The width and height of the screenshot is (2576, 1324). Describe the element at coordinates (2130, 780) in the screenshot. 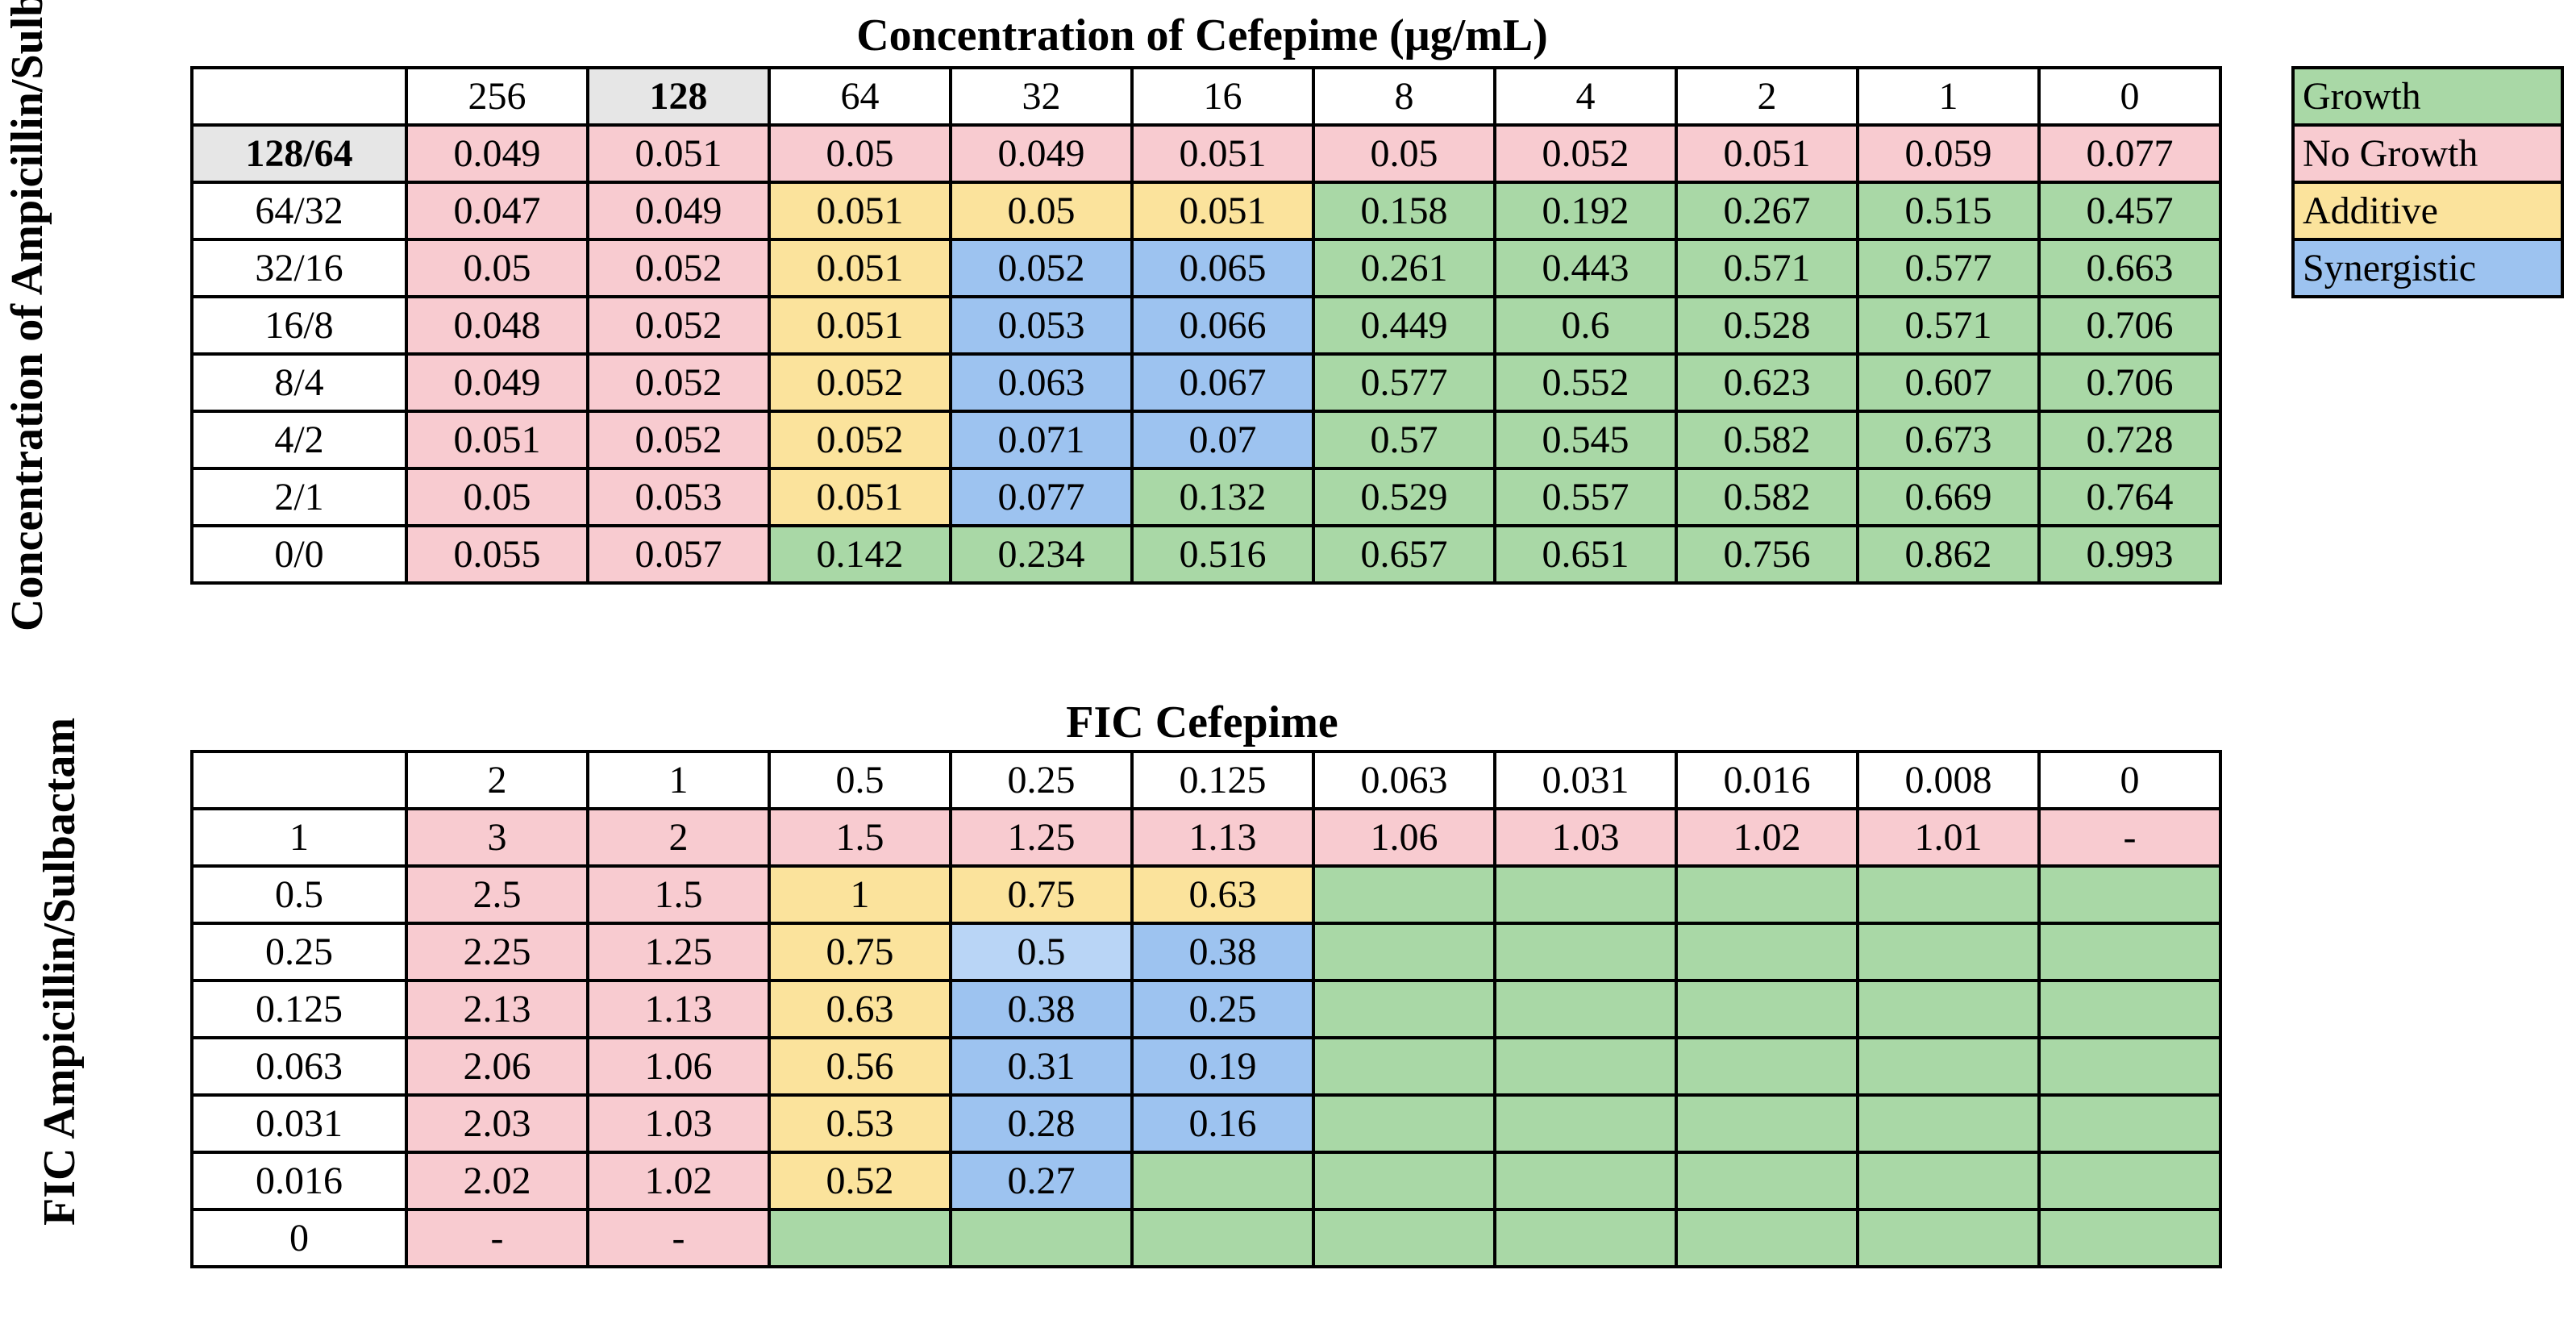

I see `fic-column-header: 0` at that location.